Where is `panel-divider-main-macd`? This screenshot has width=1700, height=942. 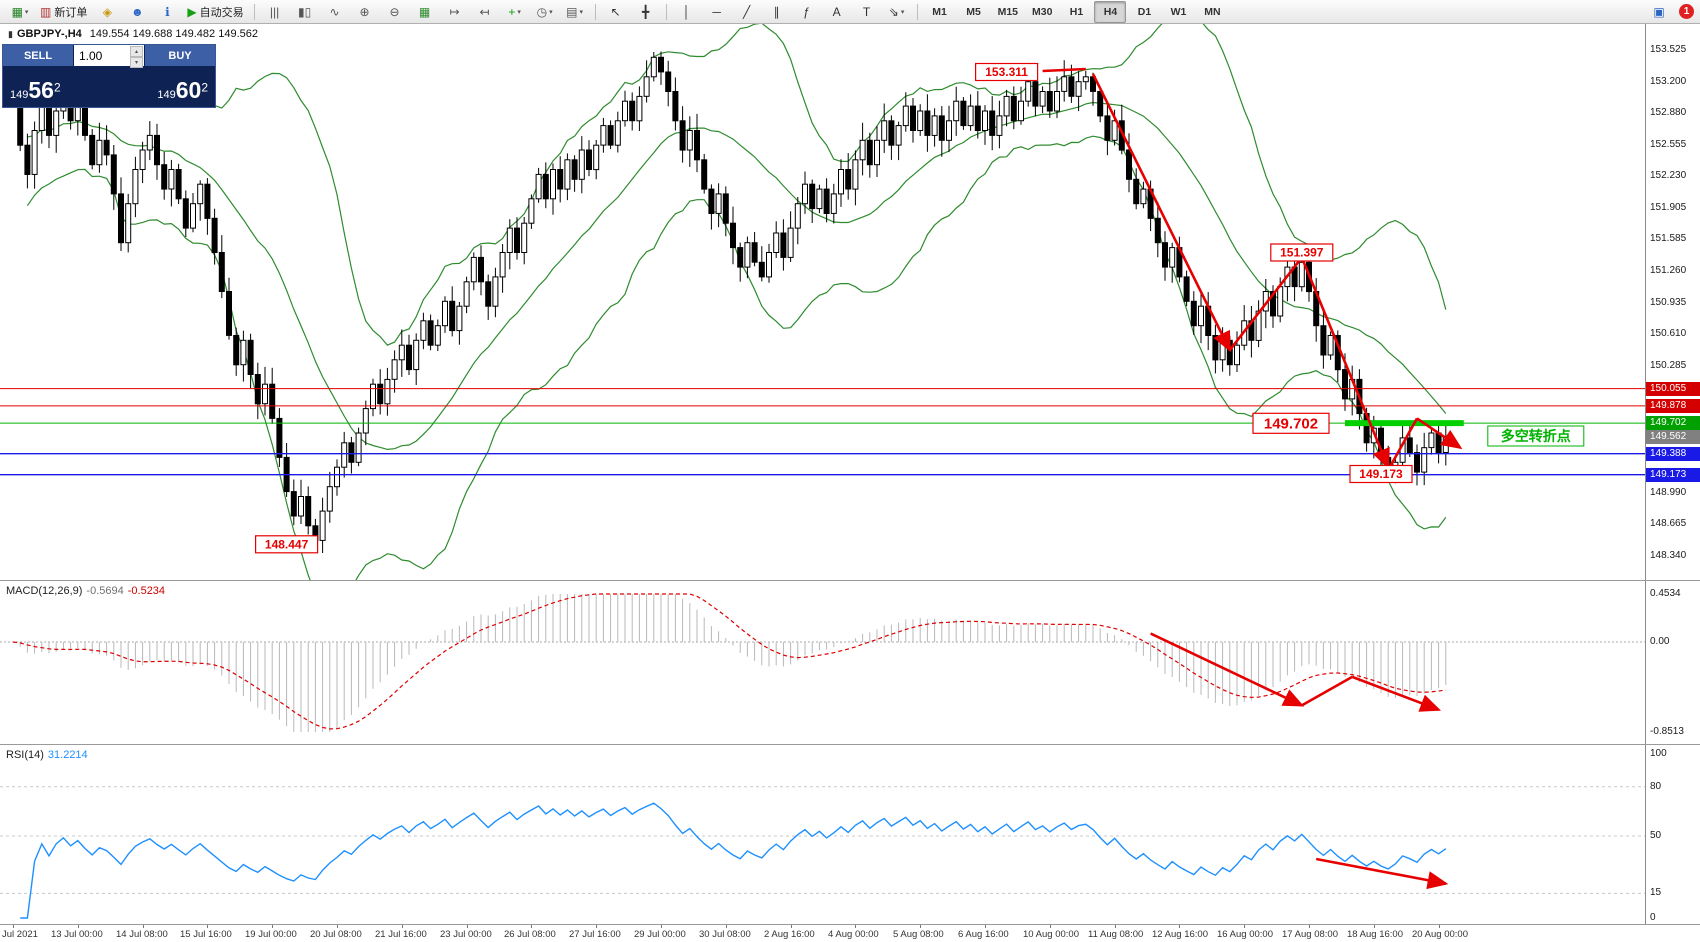 panel-divider-main-macd is located at coordinates (850, 580).